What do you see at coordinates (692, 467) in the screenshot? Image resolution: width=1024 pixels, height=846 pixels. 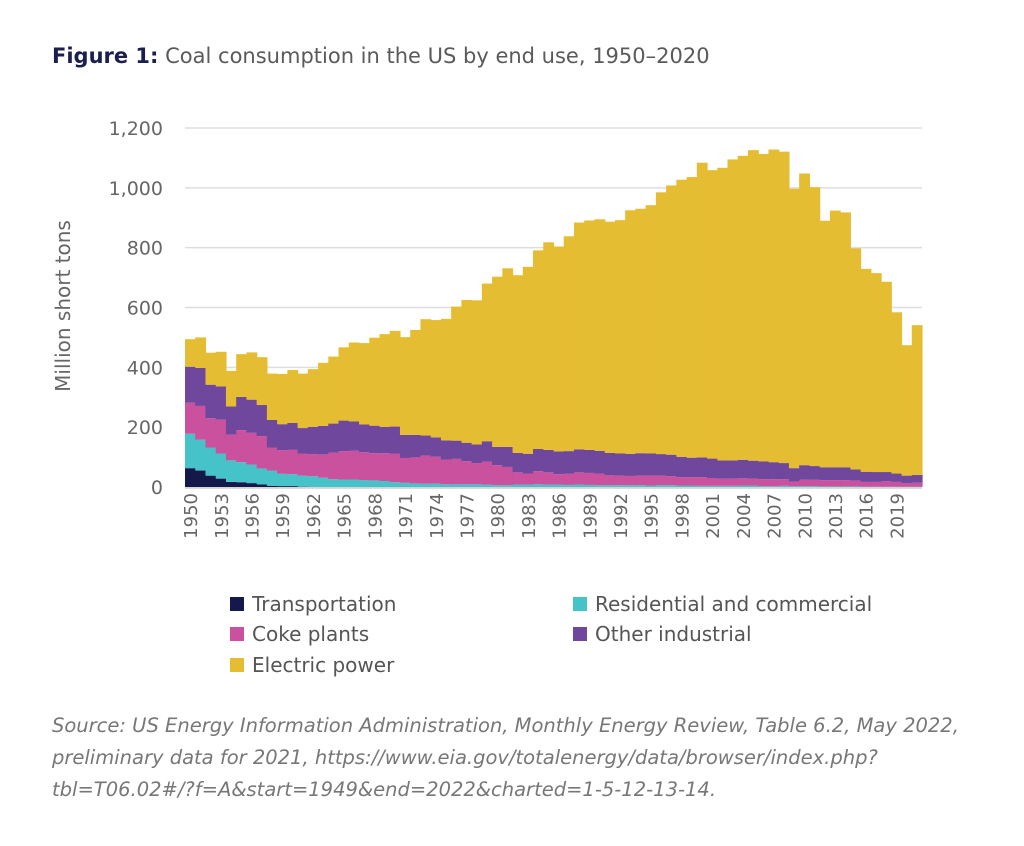 I see `bar-segment-other-industrial-1999` at bounding box center [692, 467].